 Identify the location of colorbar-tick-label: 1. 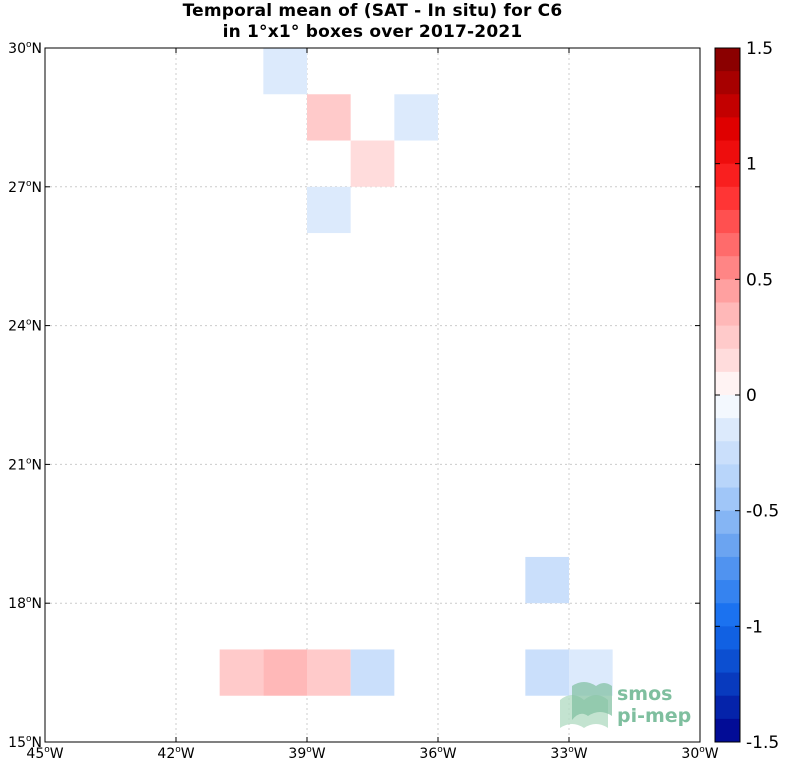
(751, 165).